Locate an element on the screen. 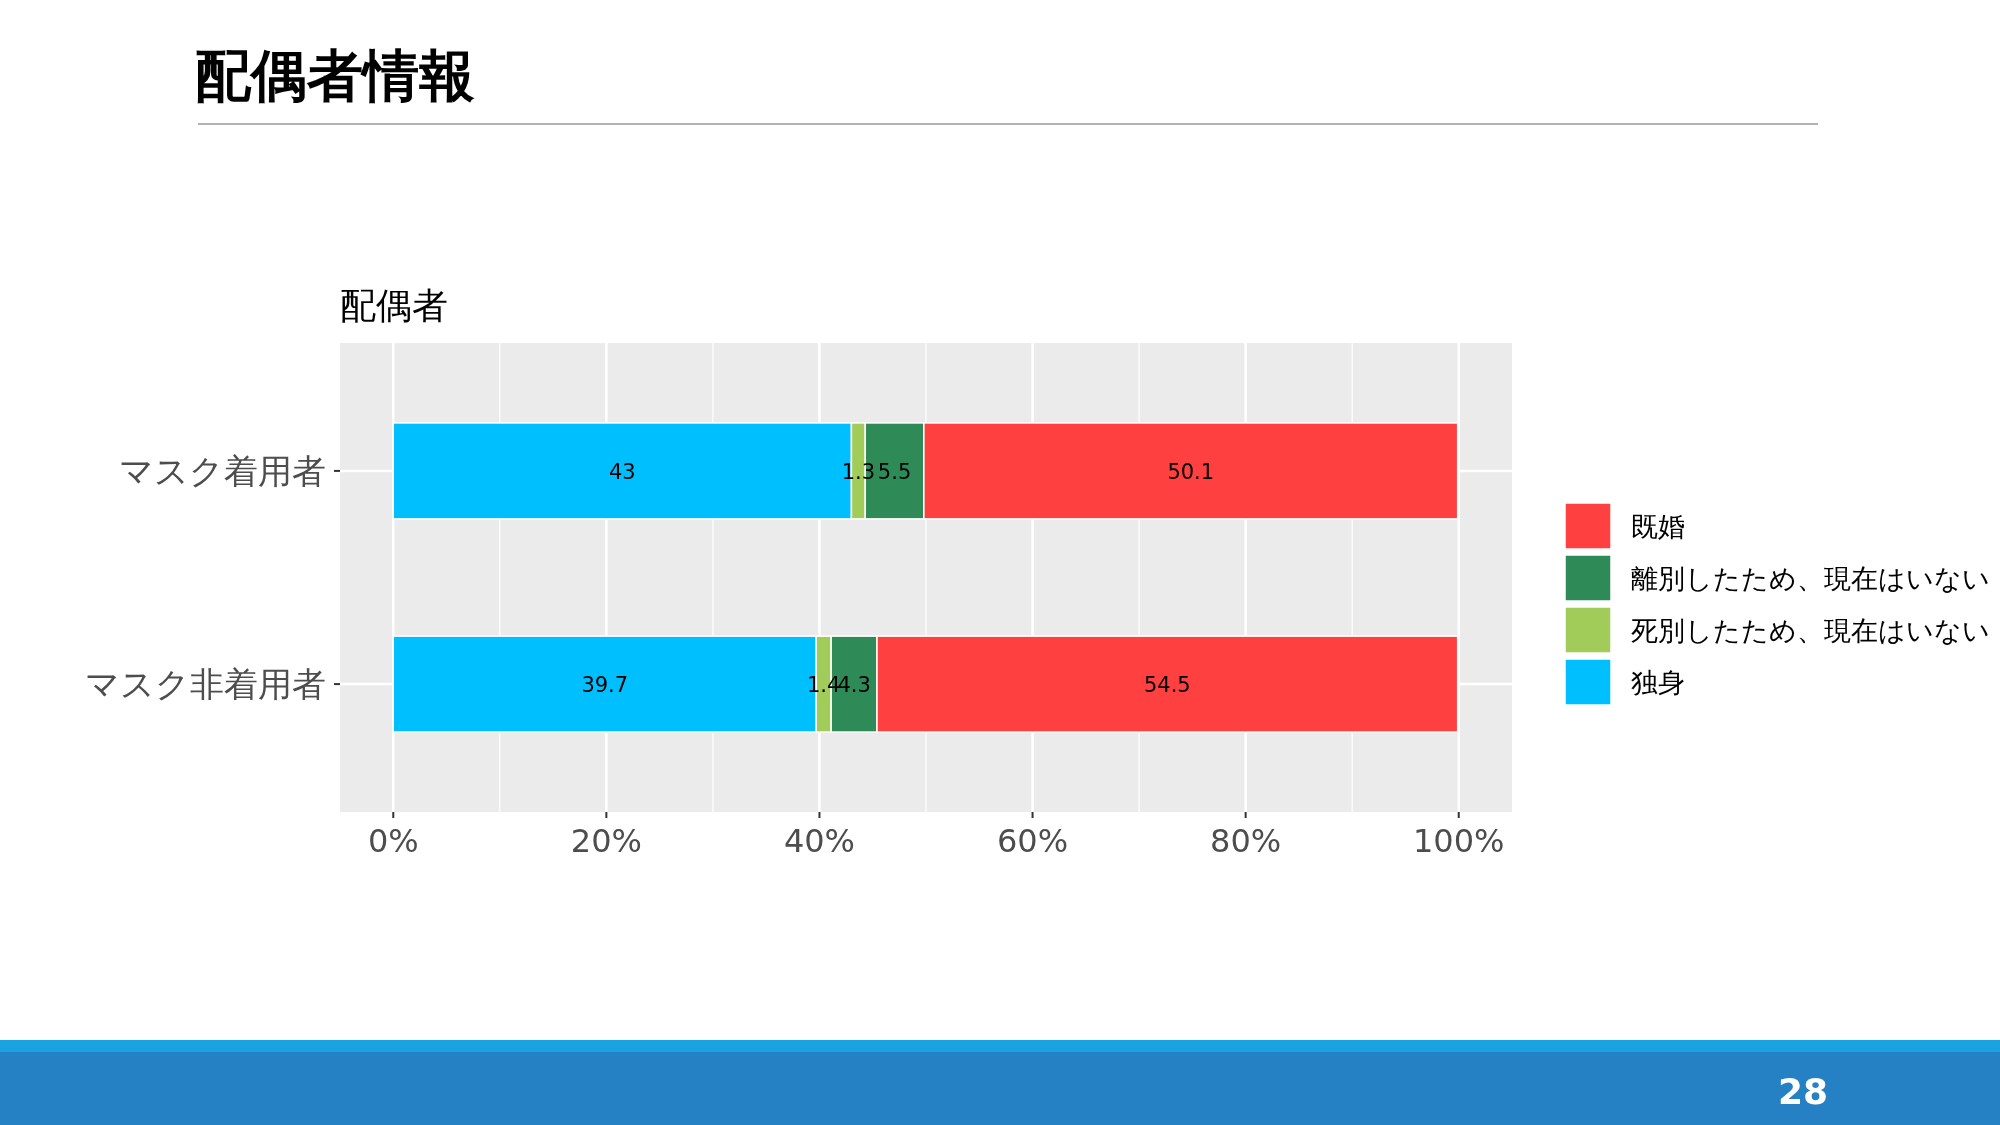 The width and height of the screenshot is (2000, 1125). x-tick-label: 40% is located at coordinates (819, 841).